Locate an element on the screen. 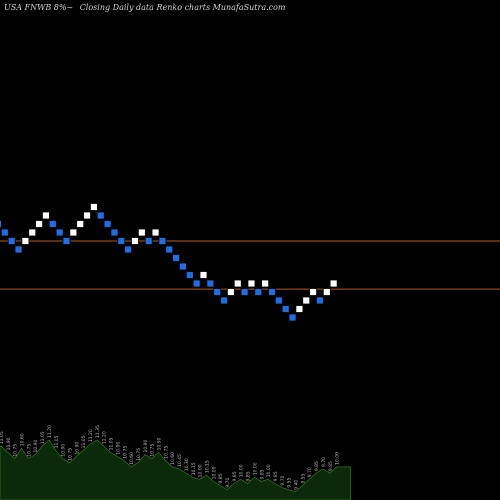 The height and width of the screenshot is (500, 500). volume-label: 11.35 is located at coordinates (98, 431).